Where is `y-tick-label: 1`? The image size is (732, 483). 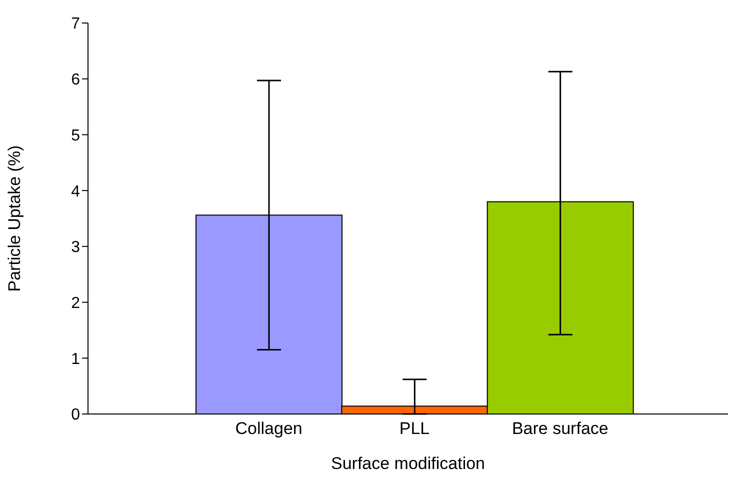
y-tick-label: 1 is located at coordinates (75, 359).